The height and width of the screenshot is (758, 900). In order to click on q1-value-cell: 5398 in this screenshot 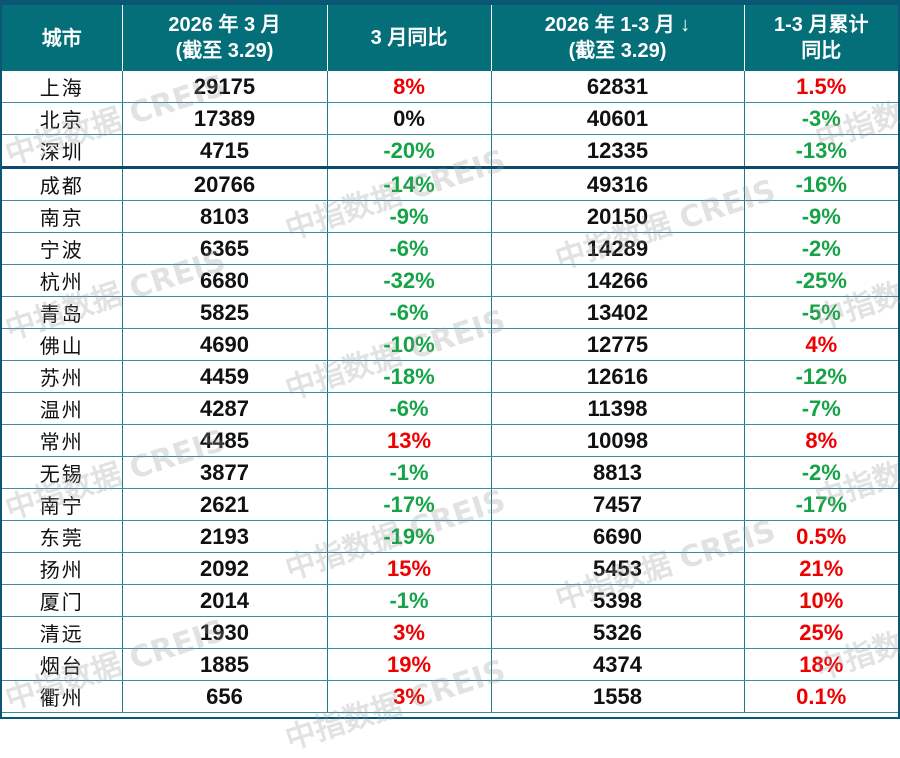, I will do `click(618, 600)`.